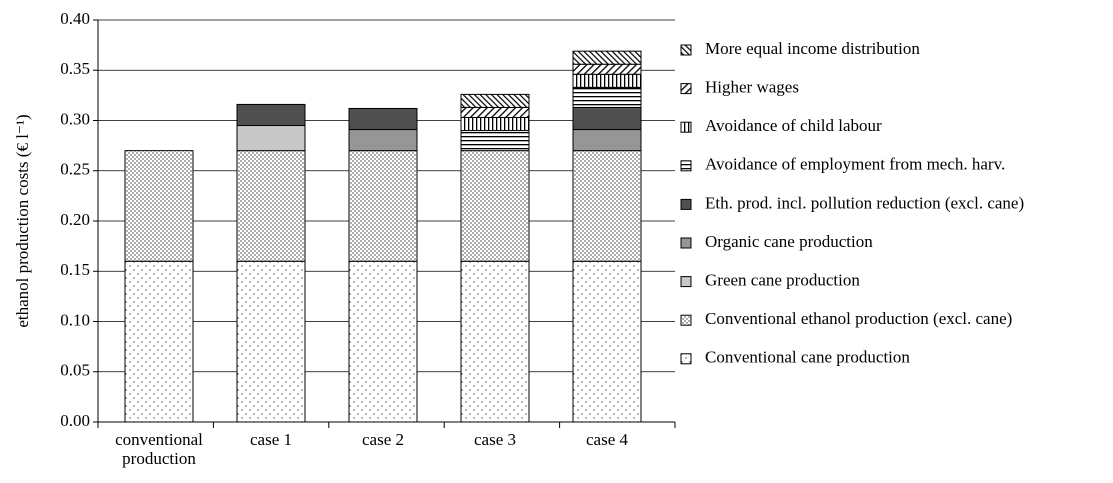 The image size is (1113, 483). What do you see at coordinates (752, 87) in the screenshot?
I see `legend-label: Higher wages` at bounding box center [752, 87].